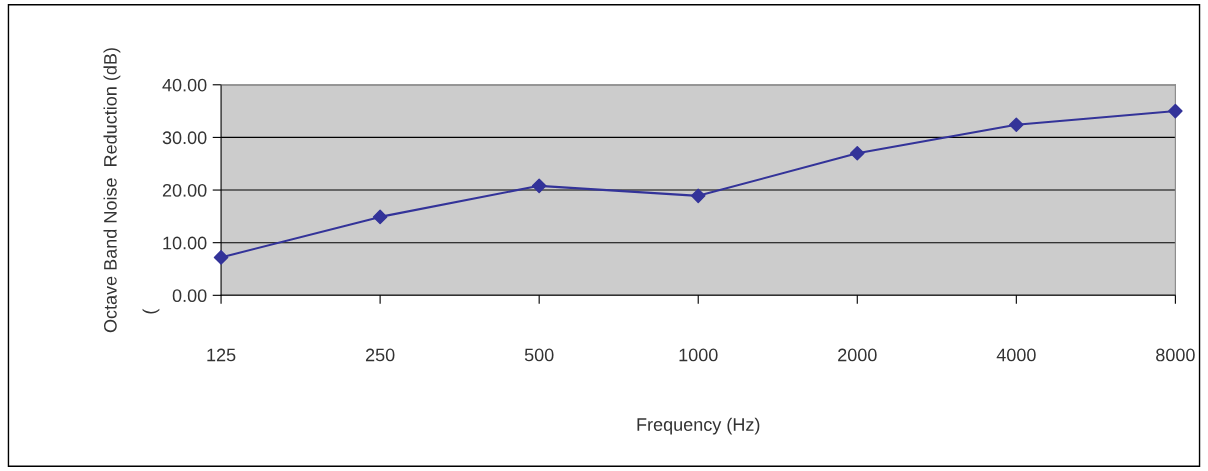  What do you see at coordinates (380, 355) in the screenshot?
I see `x-tick-label: 250` at bounding box center [380, 355].